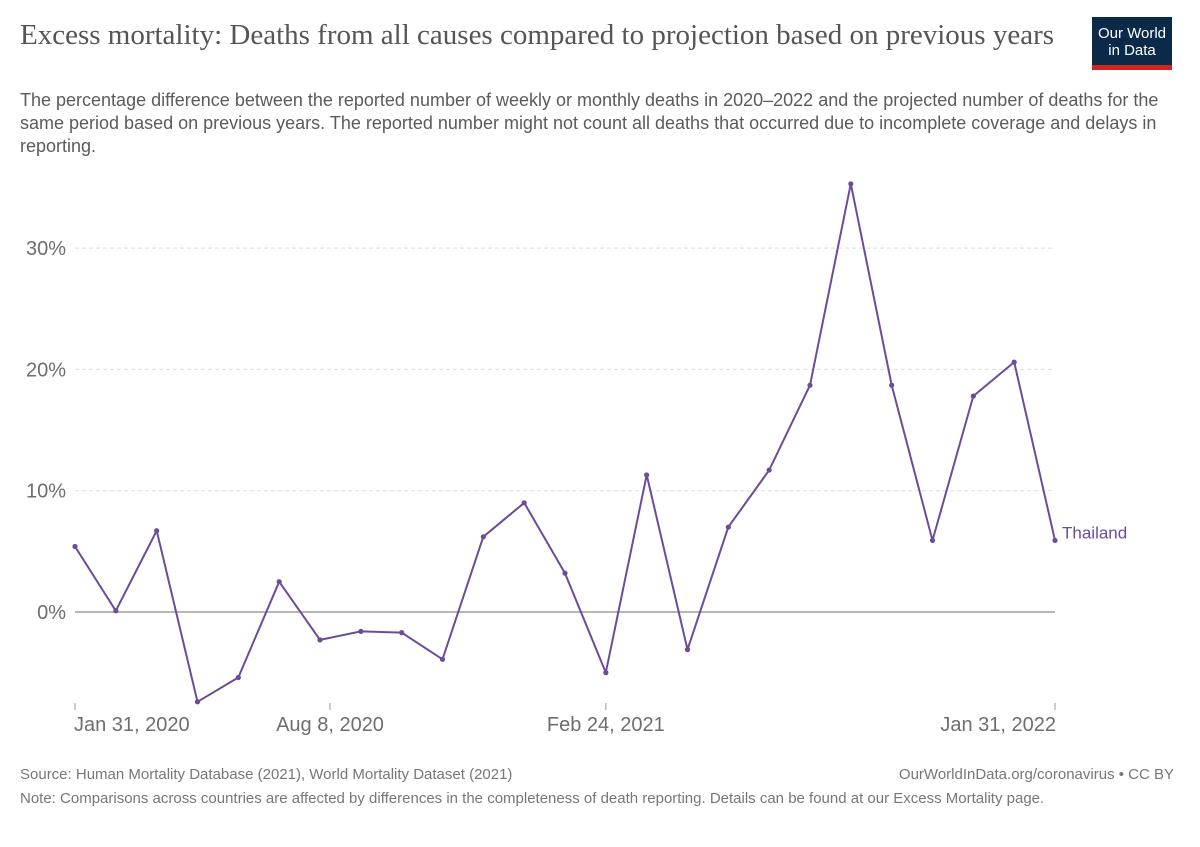 The height and width of the screenshot is (847, 1200). I want to click on y-tick-label: 30%, so click(46, 249).